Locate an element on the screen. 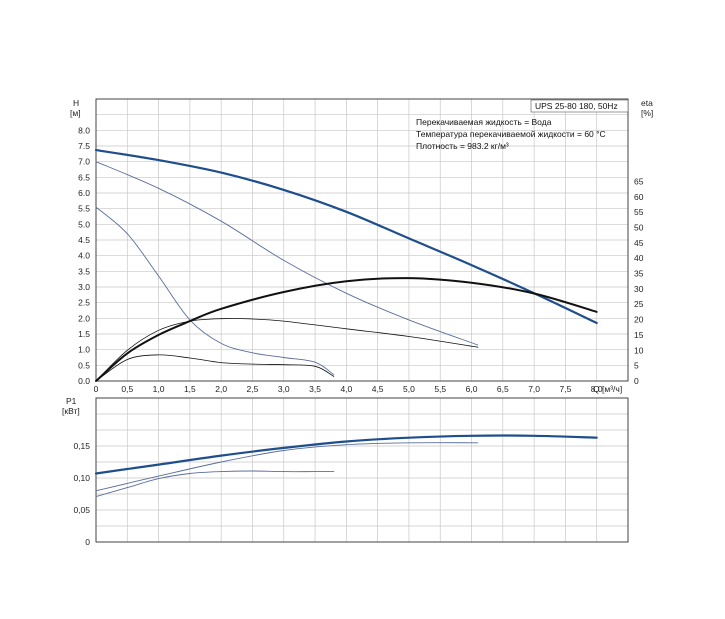 The image size is (725, 619). x-tick-label: 5,0 is located at coordinates (409, 389).